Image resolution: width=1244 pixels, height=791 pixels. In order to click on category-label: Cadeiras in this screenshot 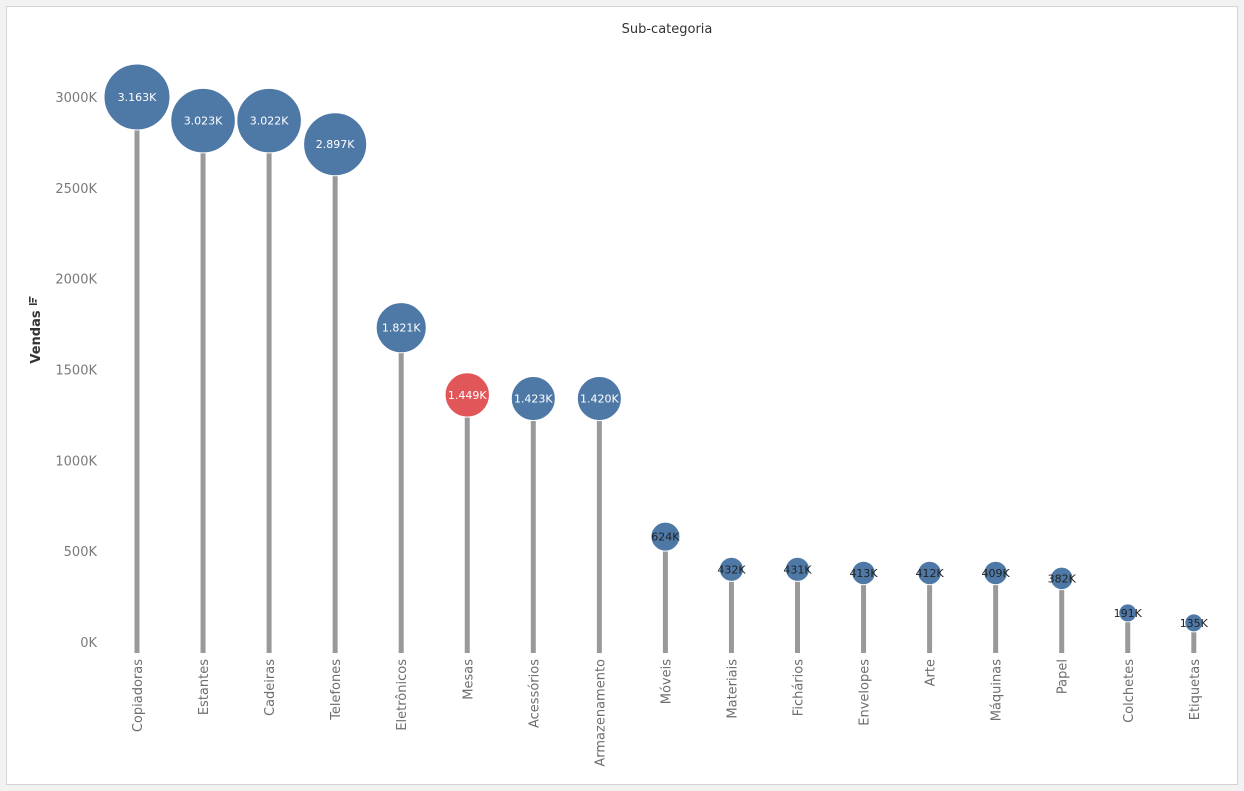, I will do `click(270, 687)`.